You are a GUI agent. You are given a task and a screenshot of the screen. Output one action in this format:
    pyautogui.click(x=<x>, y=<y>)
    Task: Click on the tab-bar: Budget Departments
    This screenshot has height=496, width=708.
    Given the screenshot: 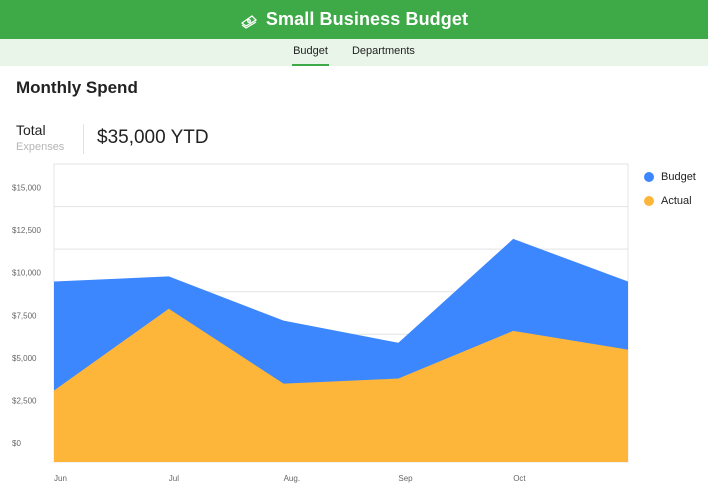 What is the action you would take?
    pyautogui.click(x=354, y=52)
    